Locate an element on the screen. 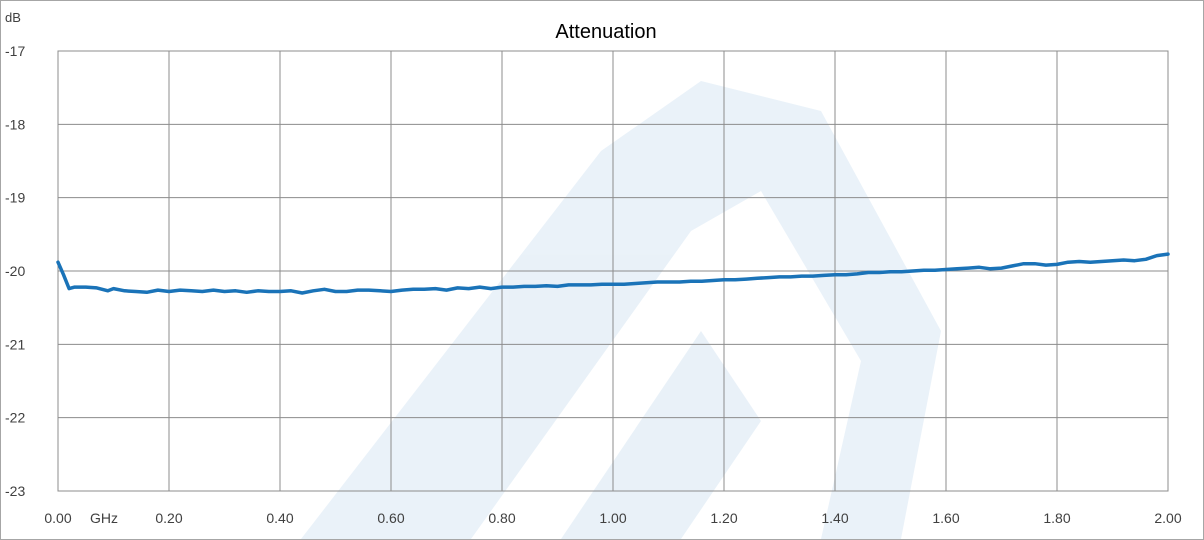 This screenshot has height=540, width=1204. y-axis-unit-label: dB is located at coordinates (13, 17).